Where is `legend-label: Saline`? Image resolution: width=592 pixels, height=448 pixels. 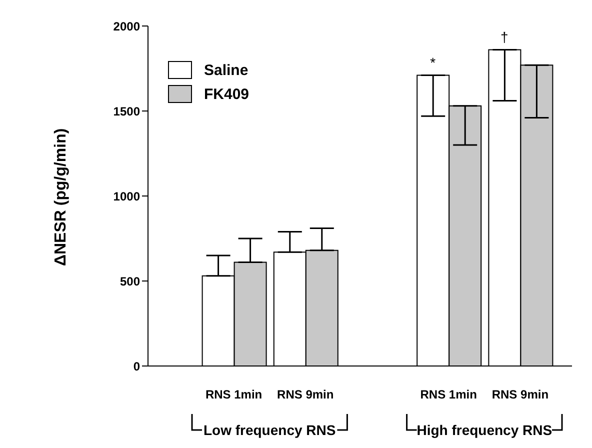 legend-label: Saline is located at coordinates (226, 70).